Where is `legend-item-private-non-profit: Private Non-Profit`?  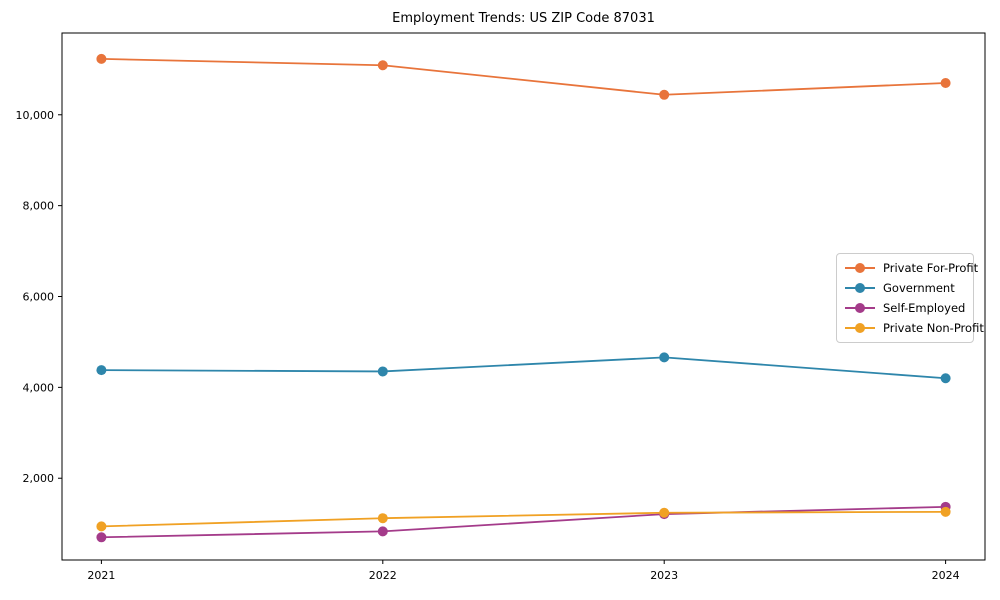 legend-item-private-non-profit: Private Non-Profit is located at coordinates (914, 328).